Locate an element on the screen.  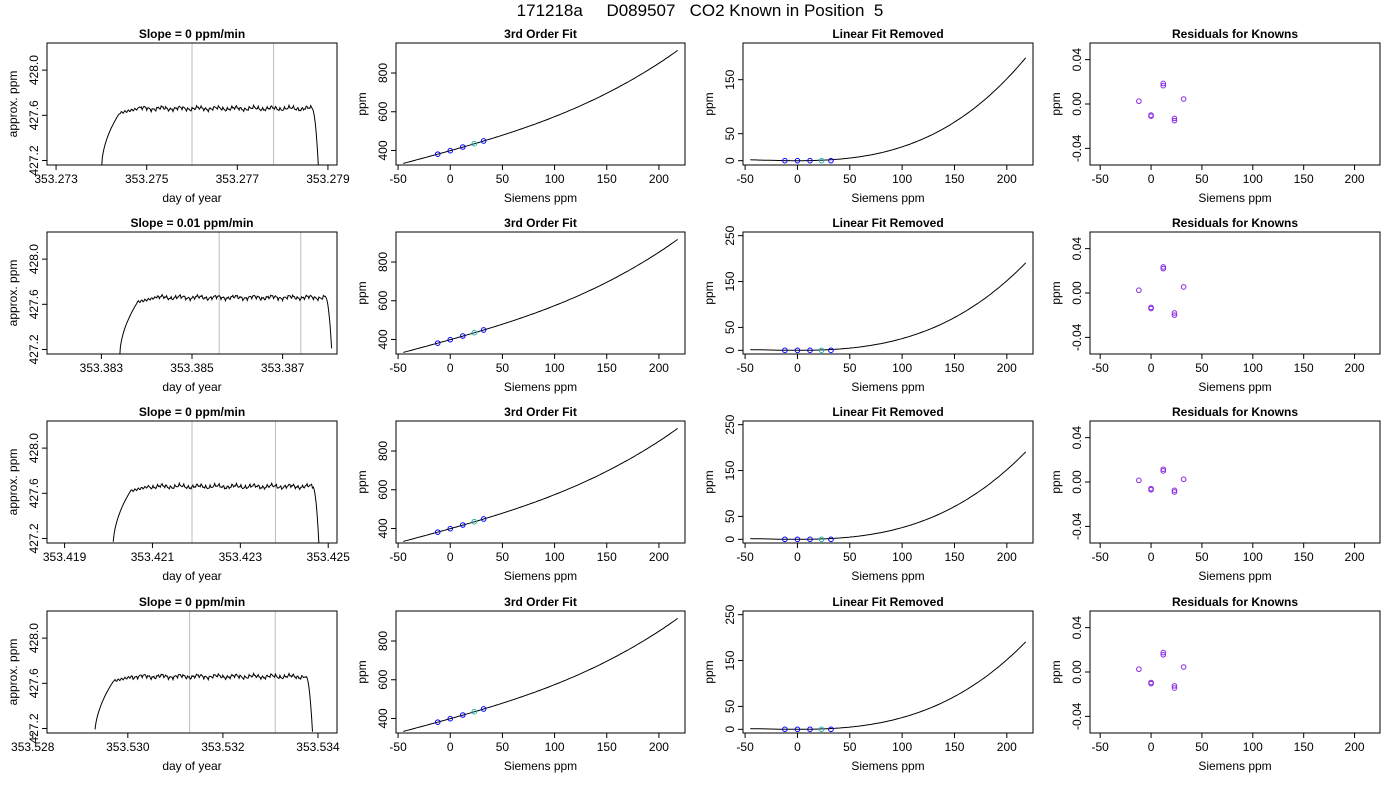
y-axis-label: approx. ppm is located at coordinates (13, 293).